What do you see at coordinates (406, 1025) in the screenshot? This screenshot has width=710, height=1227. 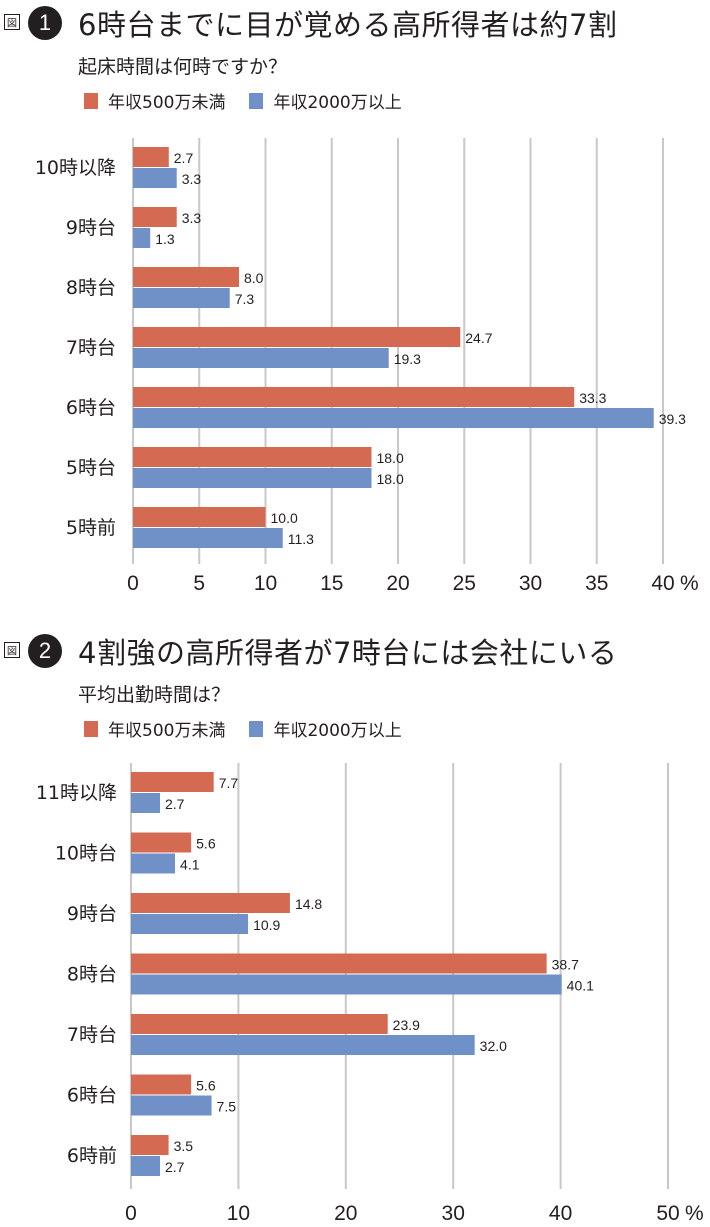 I see `data-label: 23.9` at bounding box center [406, 1025].